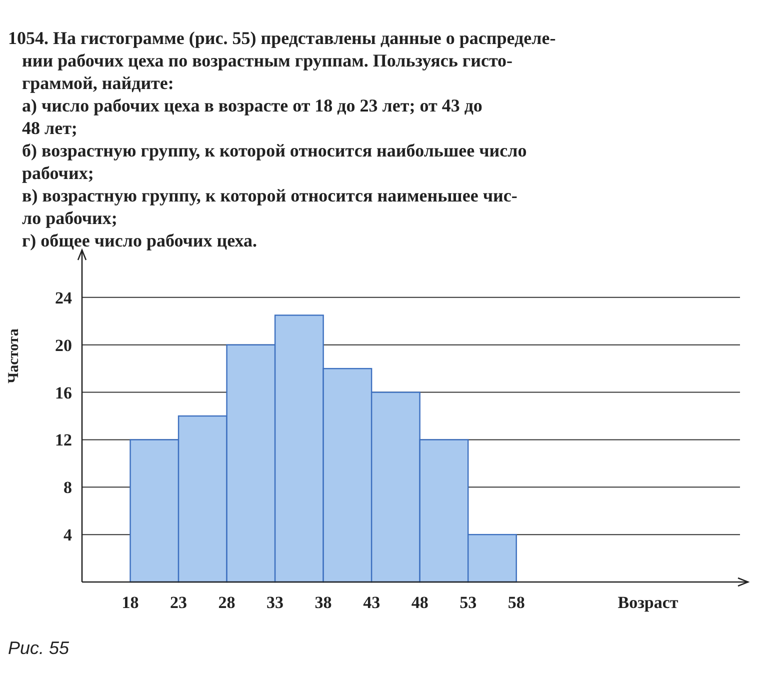  I want to click on y-tick-label: 16, so click(63, 392).